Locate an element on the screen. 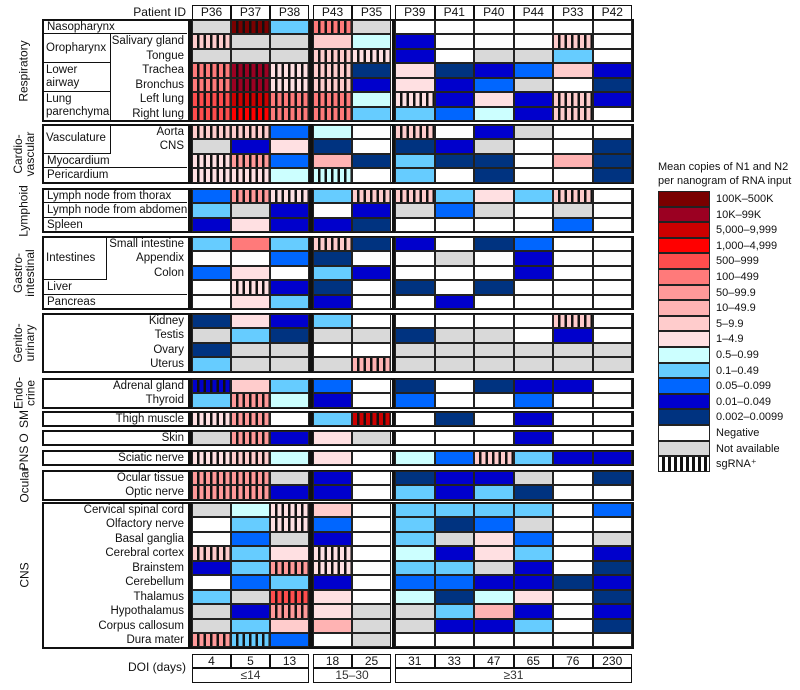 Image resolution: width=800 pixels, height=690 pixels. row-label: Hypothalamus is located at coordinates (147, 611).